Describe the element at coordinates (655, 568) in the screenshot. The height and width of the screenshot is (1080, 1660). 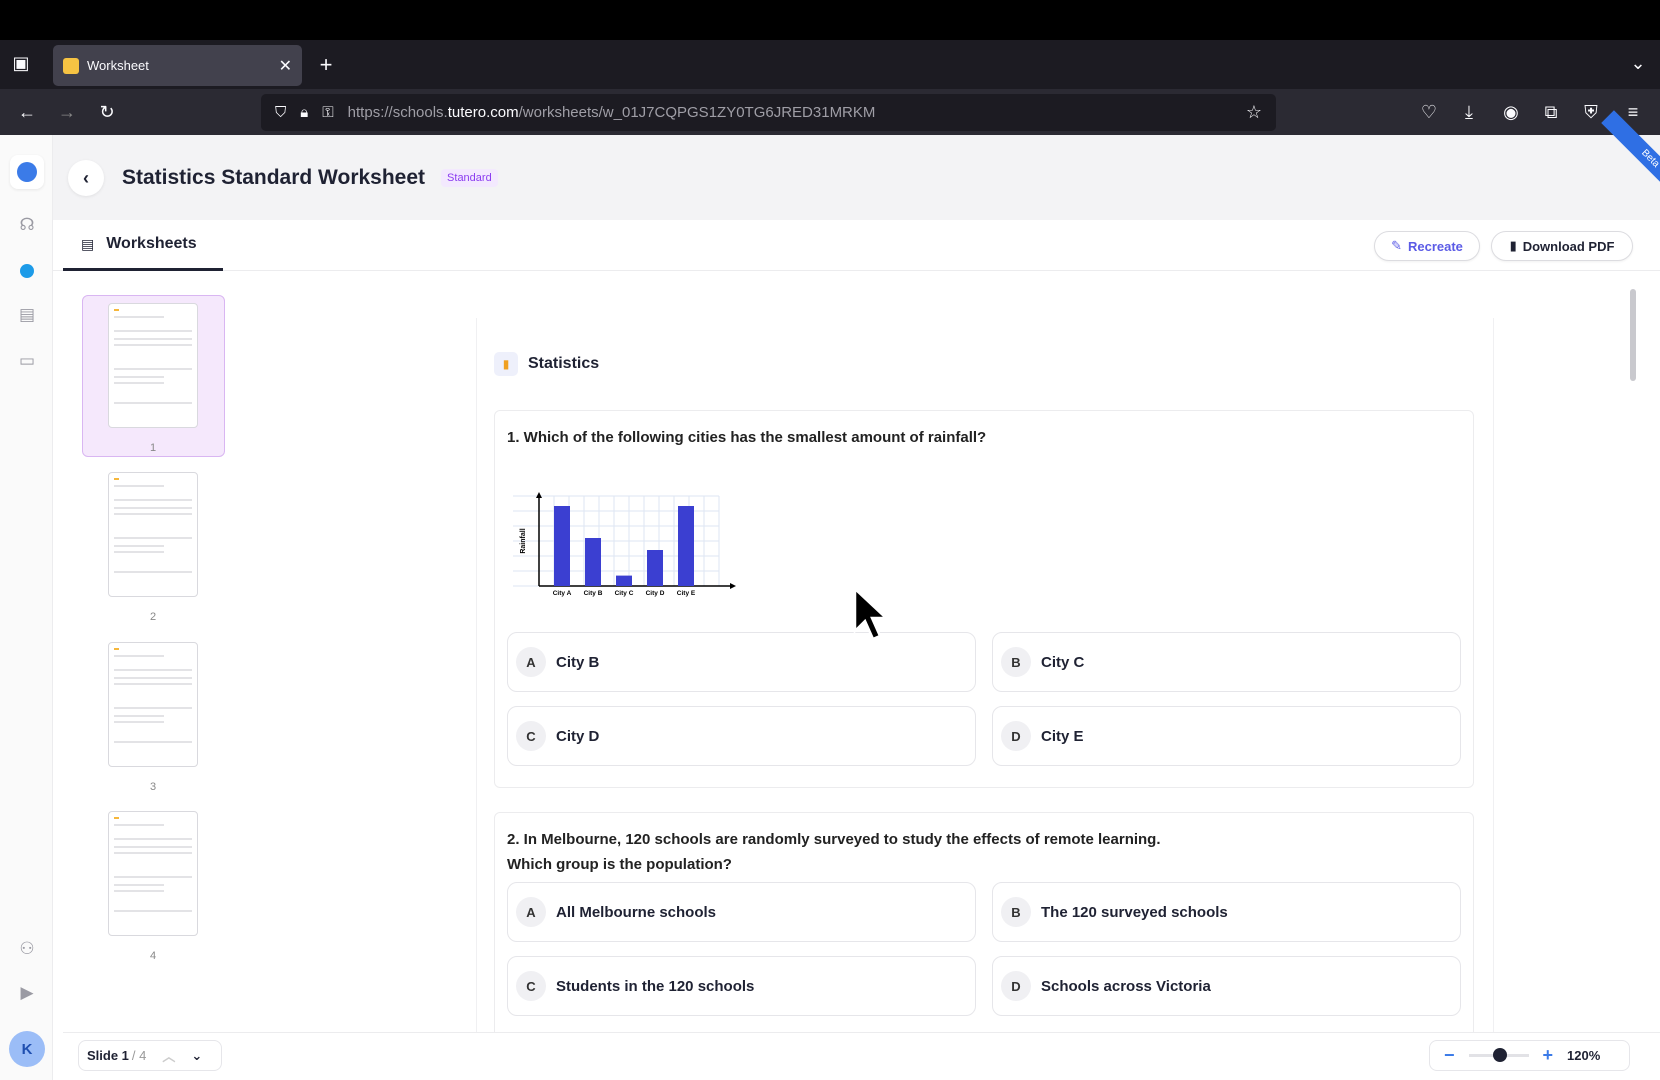
I see `bar-city-d` at that location.